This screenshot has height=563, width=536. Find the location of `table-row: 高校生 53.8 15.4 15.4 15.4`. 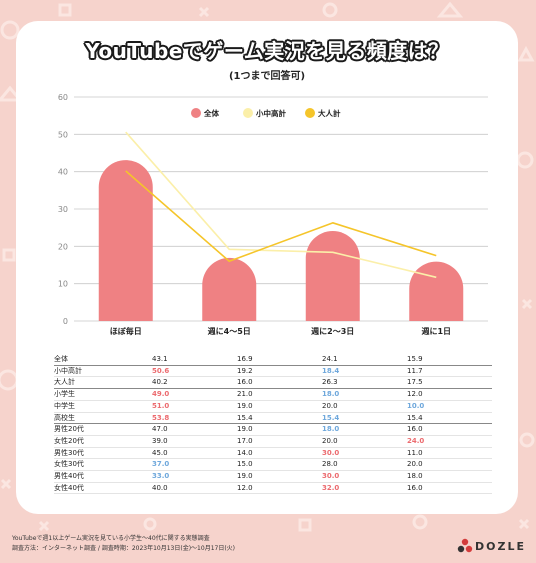

table-row: 高校生 53.8 15.4 15.4 15.4 is located at coordinates (273, 418).